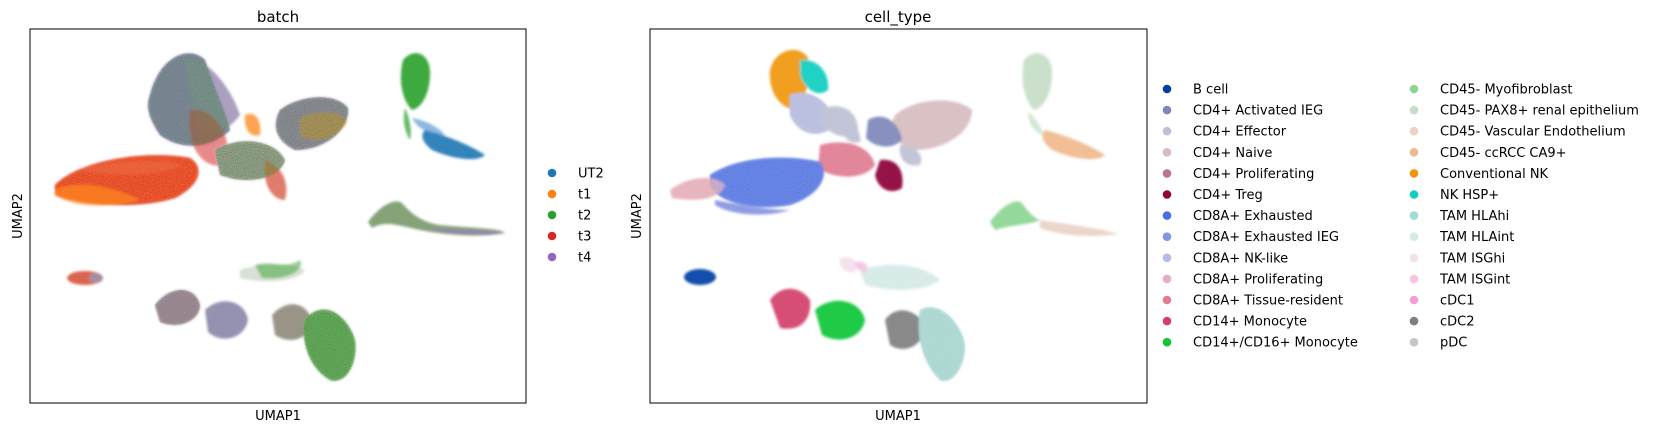  What do you see at coordinates (1268, 301) in the screenshot?
I see `legend-label: CD8A+ Tissue-resident` at bounding box center [1268, 301].